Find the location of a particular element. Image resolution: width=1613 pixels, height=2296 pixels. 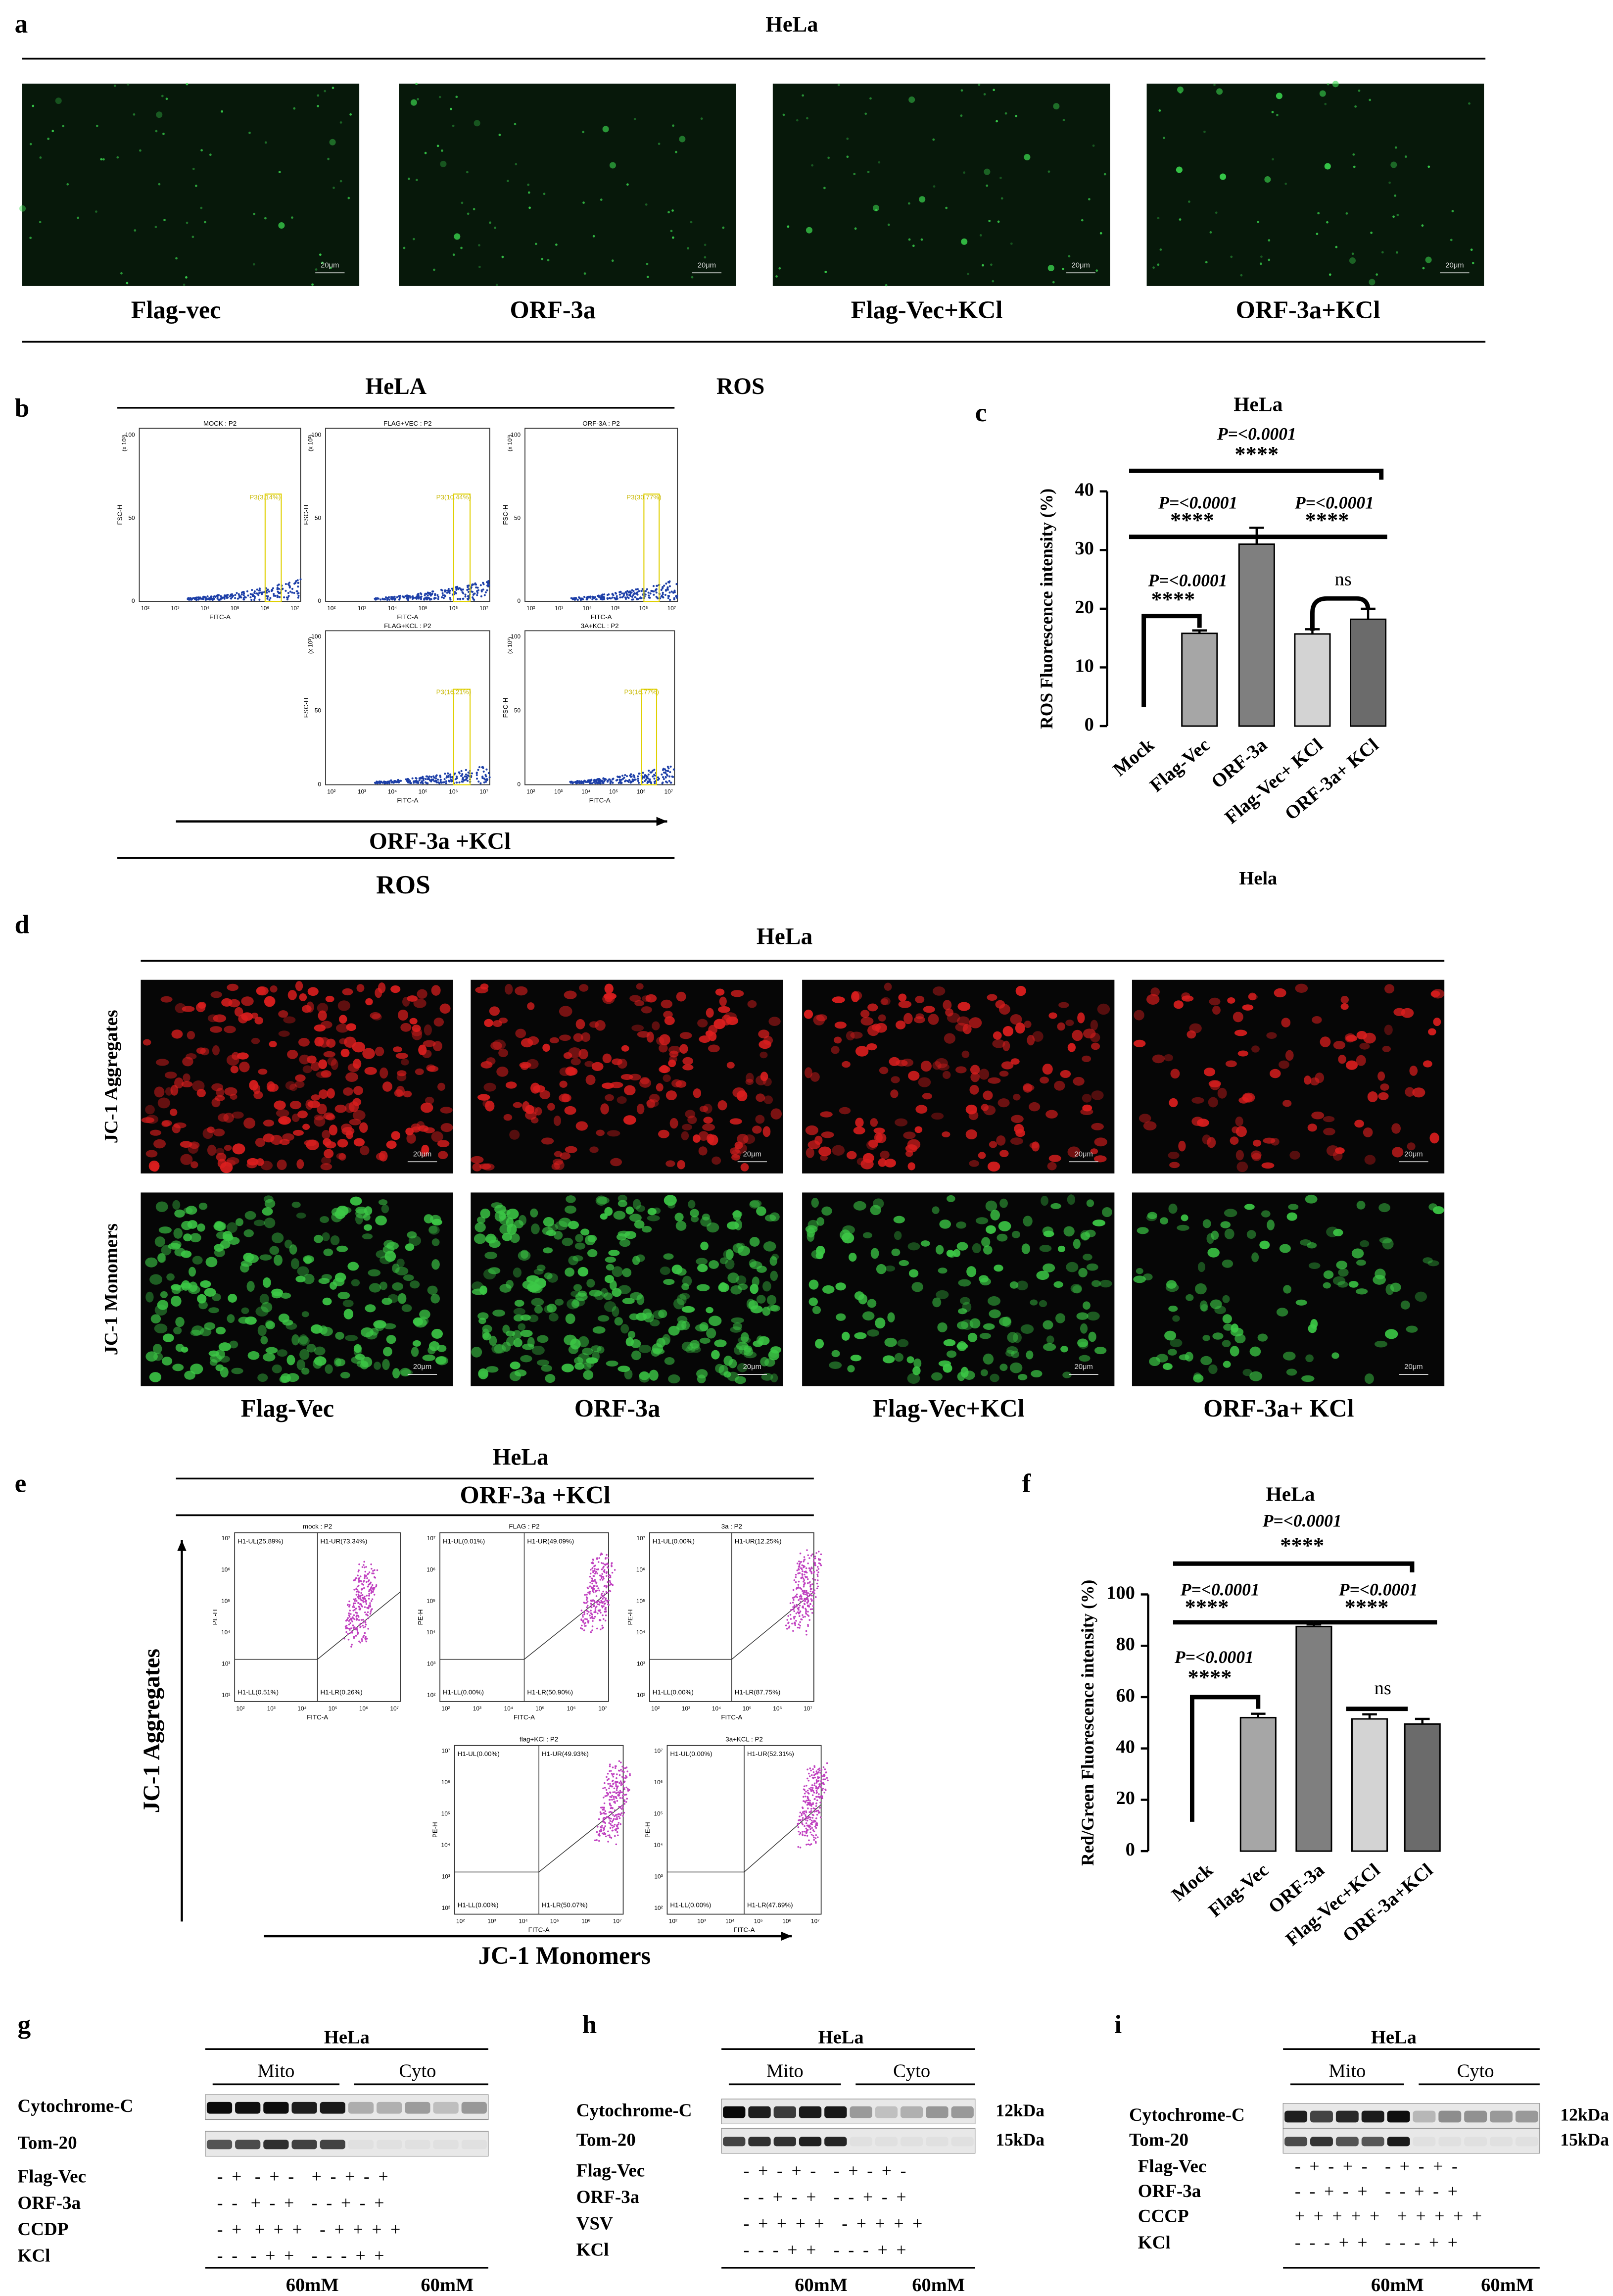

axis-label: FSC-H is located at coordinates (306, 708).